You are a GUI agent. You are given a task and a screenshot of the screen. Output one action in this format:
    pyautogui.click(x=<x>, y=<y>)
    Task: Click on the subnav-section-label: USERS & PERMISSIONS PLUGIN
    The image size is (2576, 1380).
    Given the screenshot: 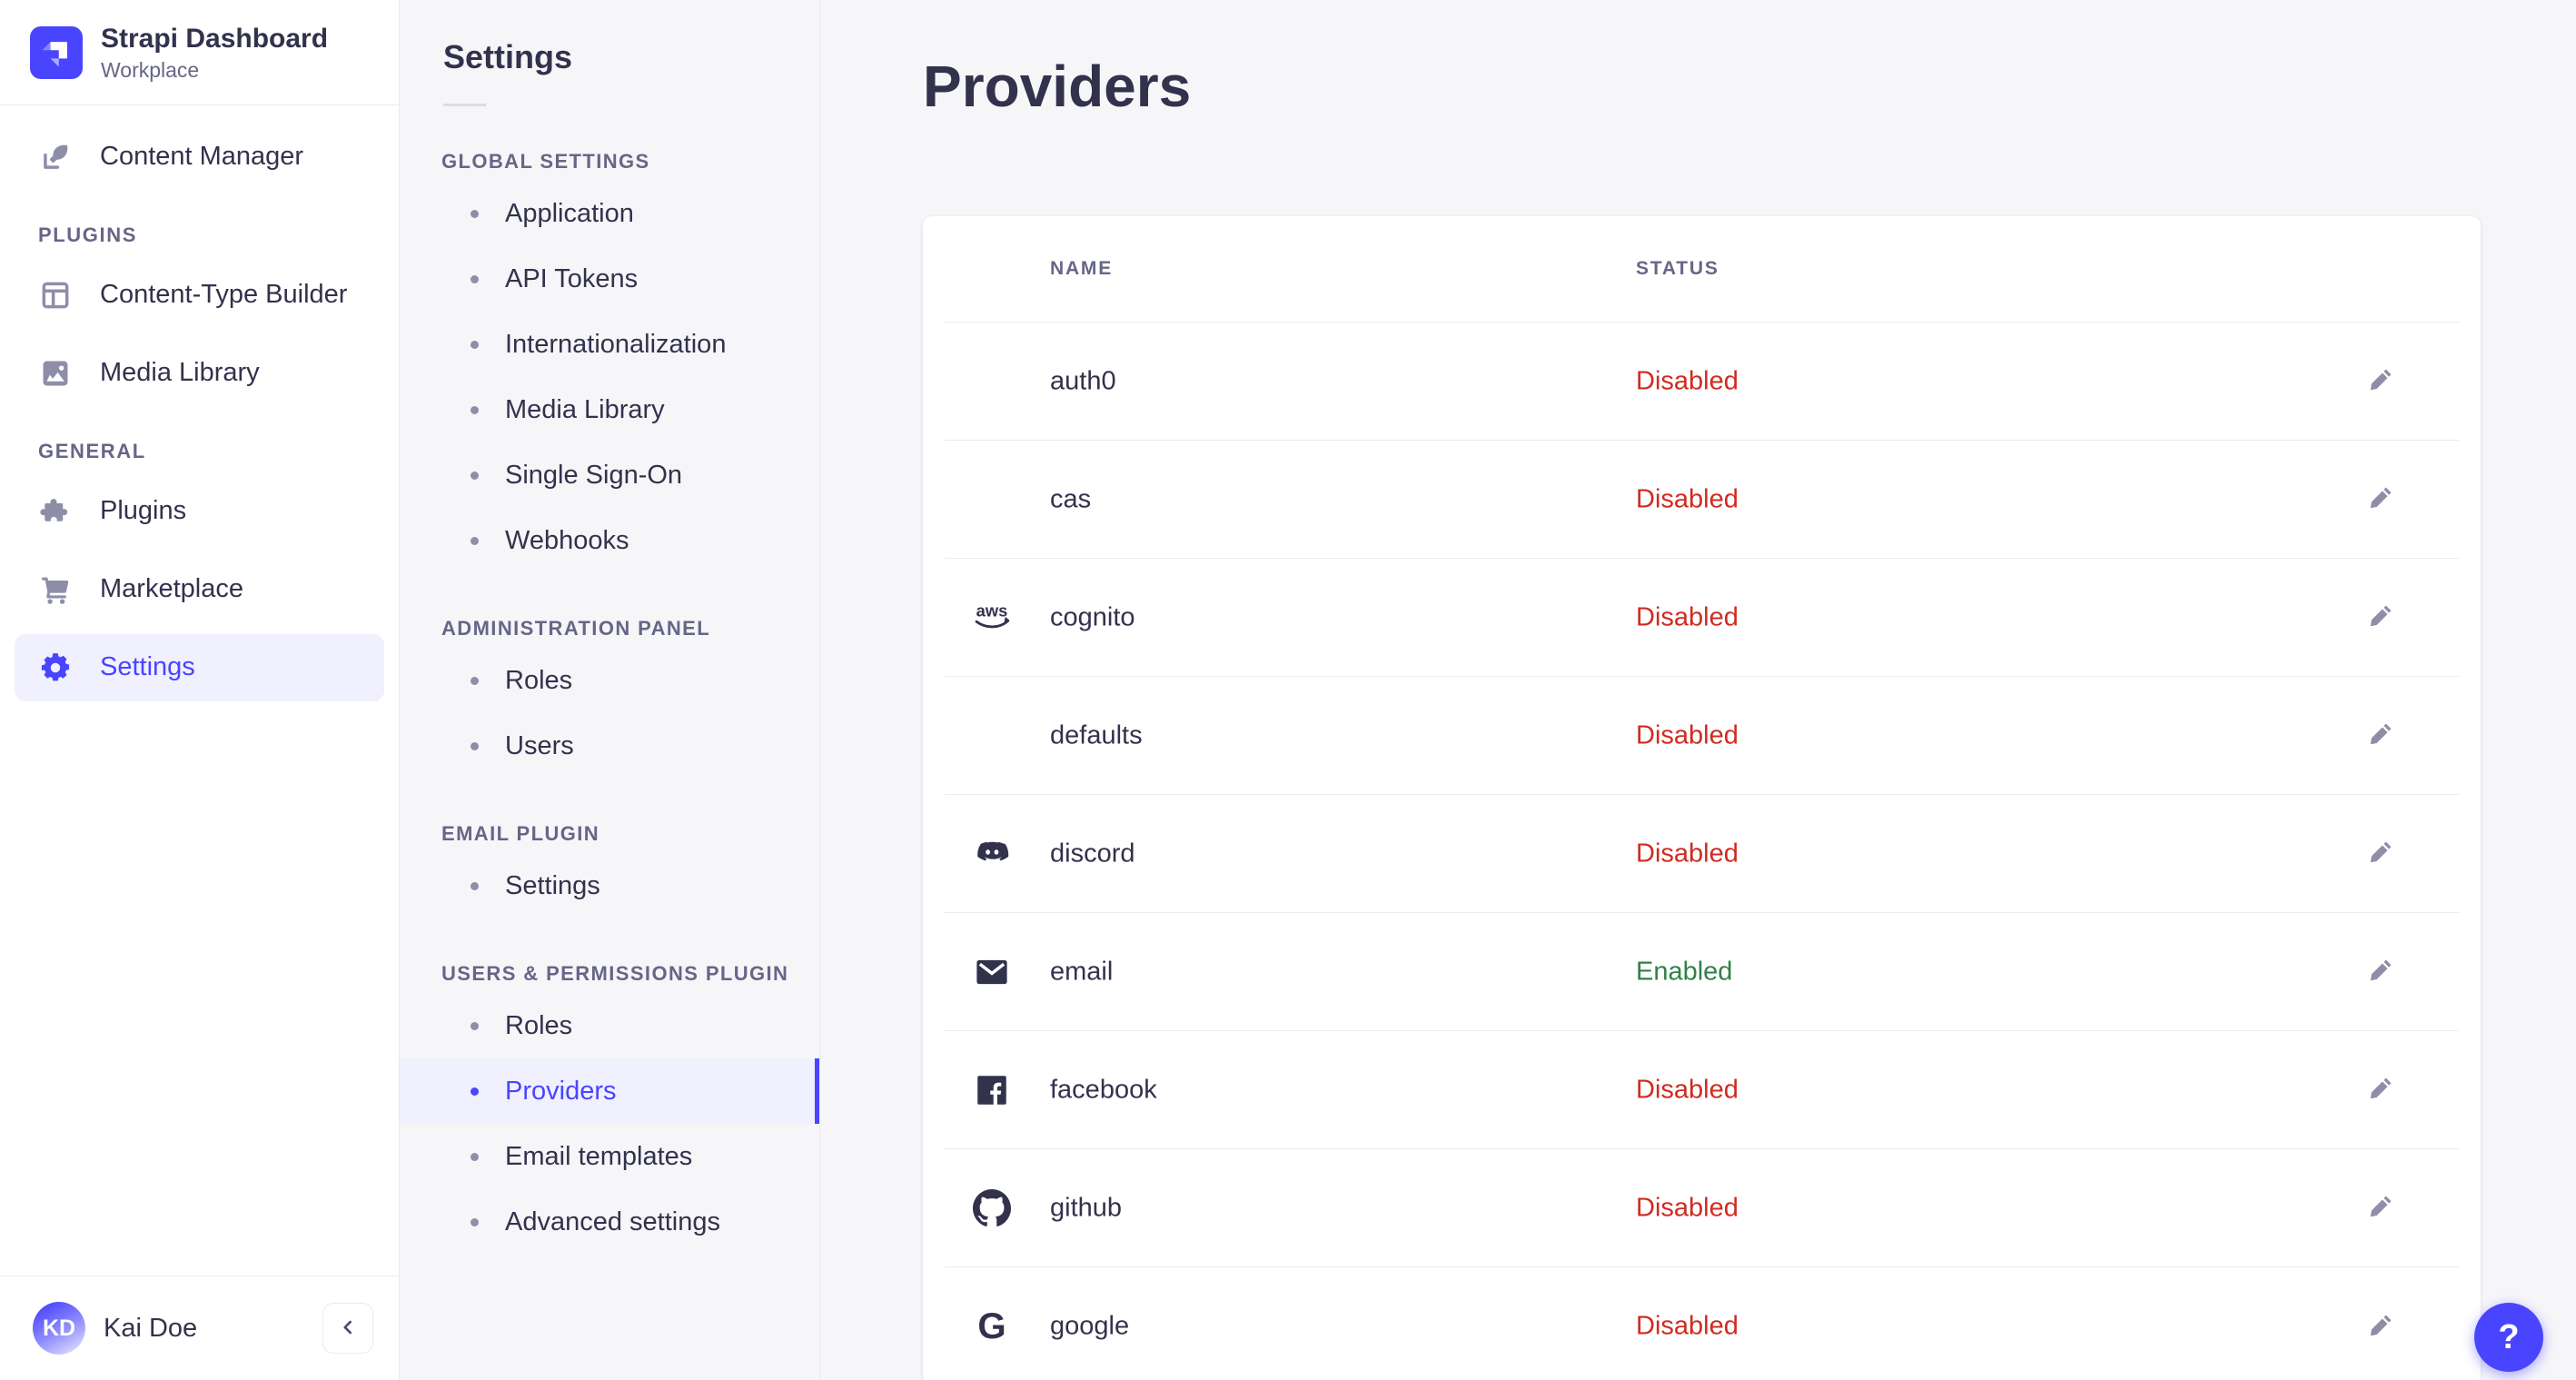 What is the action you would take?
    pyautogui.click(x=615, y=973)
    